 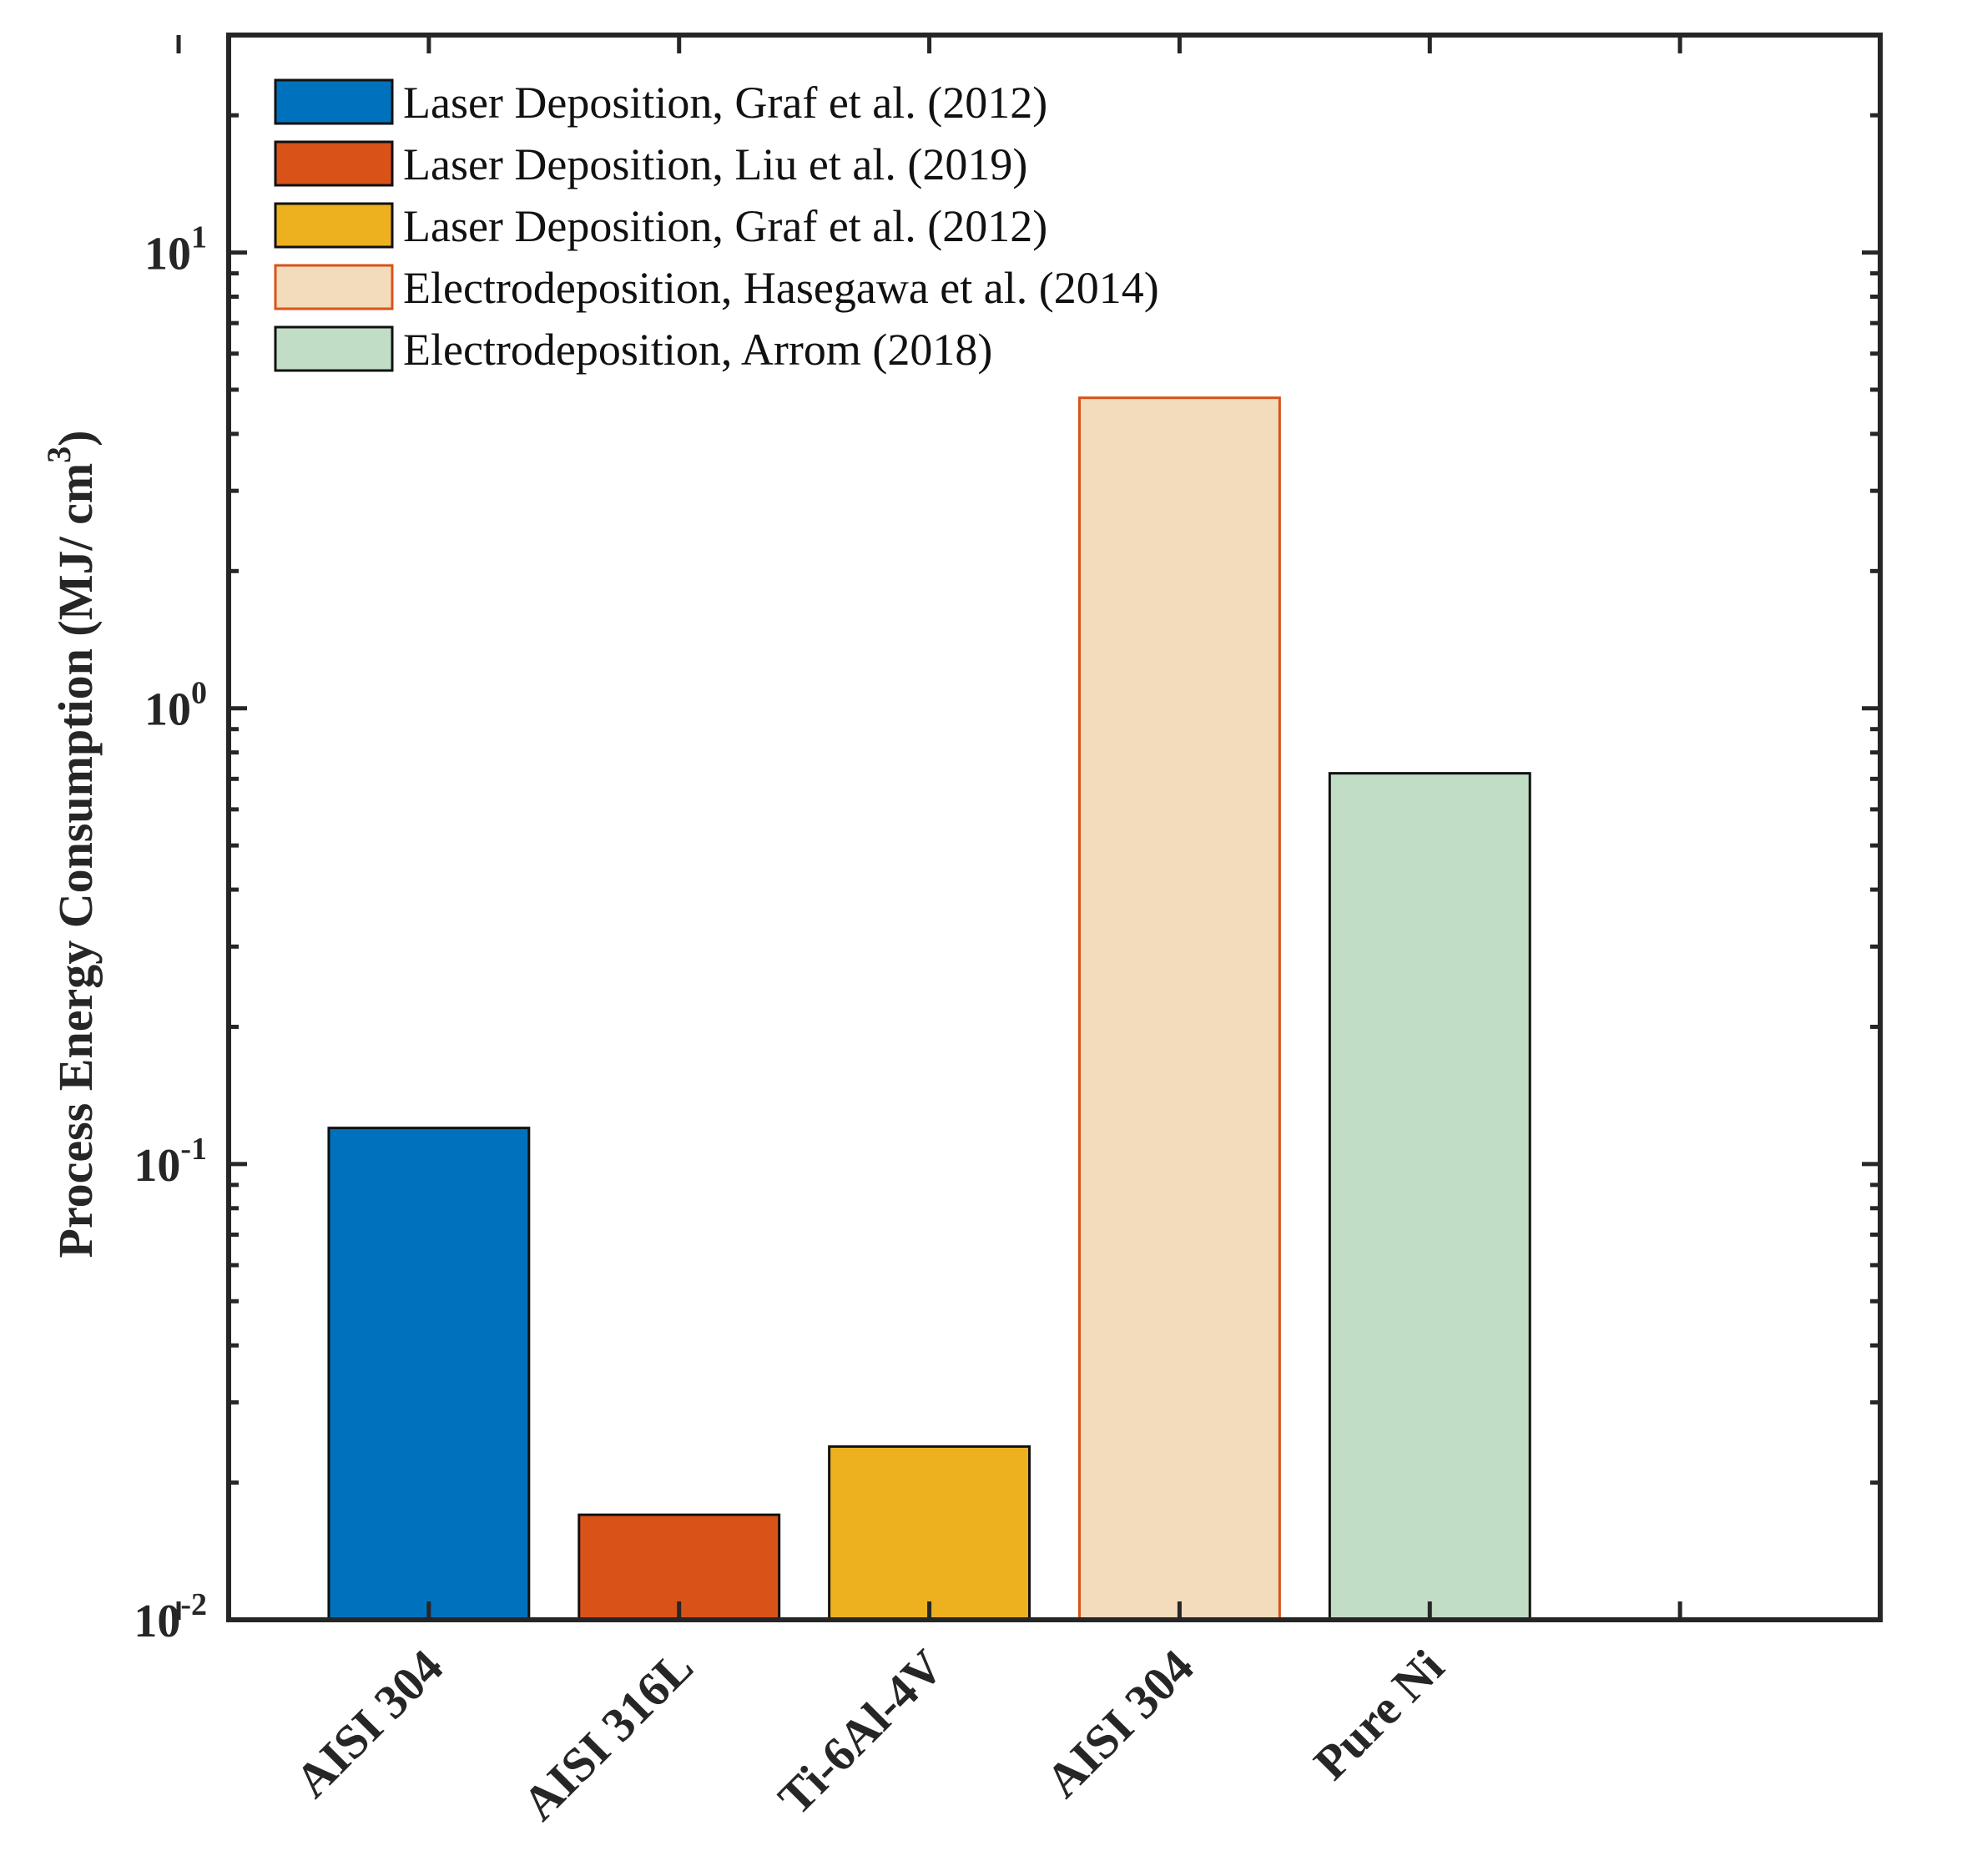 I want to click on y-tick-exponent: 1, so click(x=199, y=237).